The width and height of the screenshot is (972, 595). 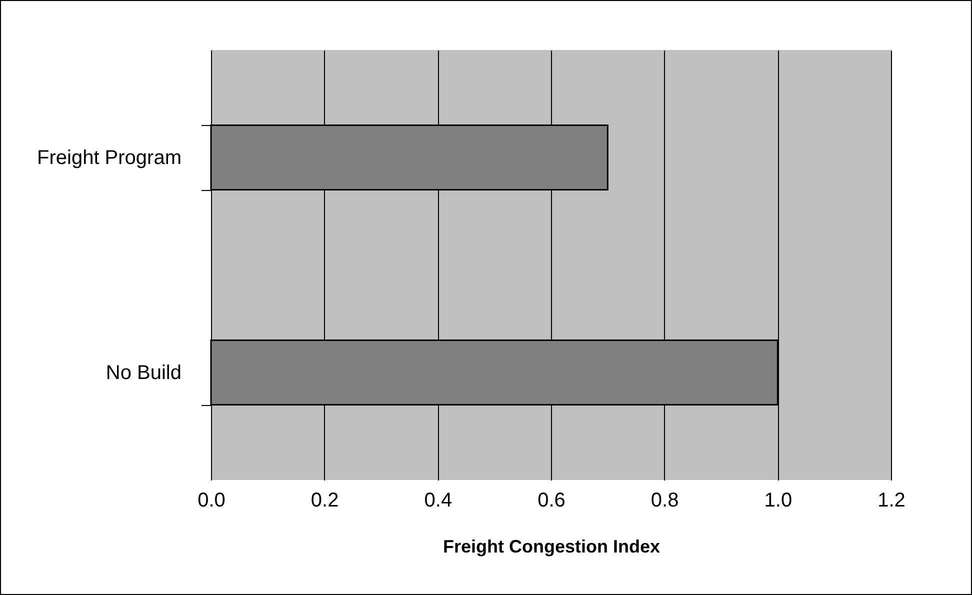 I want to click on x-tick-label: 0.2, so click(x=324, y=501).